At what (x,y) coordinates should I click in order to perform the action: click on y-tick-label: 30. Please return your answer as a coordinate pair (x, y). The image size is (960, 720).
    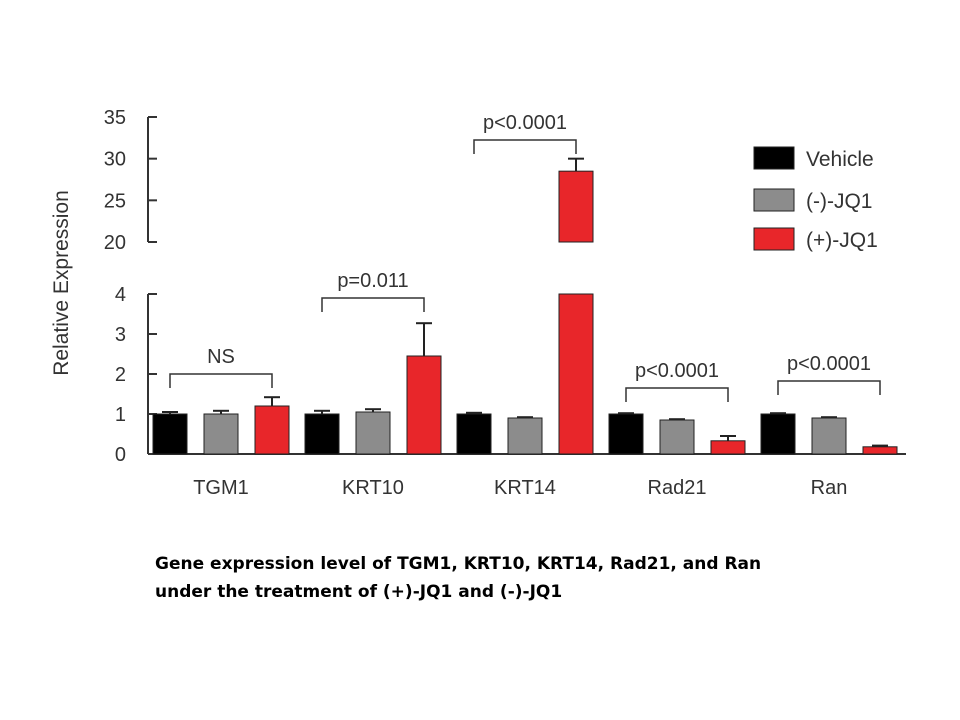
    Looking at the image, I should click on (115, 160).